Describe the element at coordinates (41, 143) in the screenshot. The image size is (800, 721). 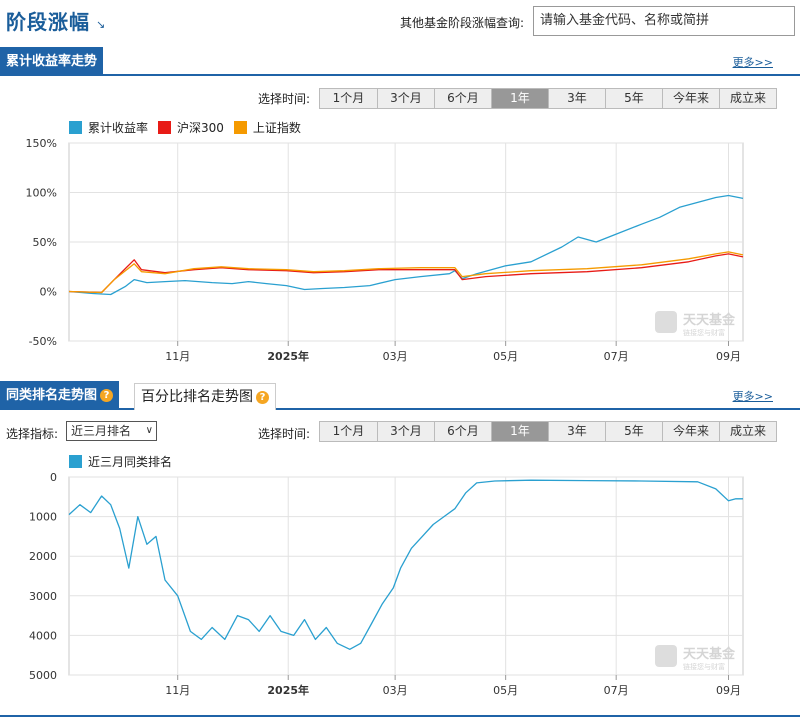
I see `y-tick-label: 150%` at that location.